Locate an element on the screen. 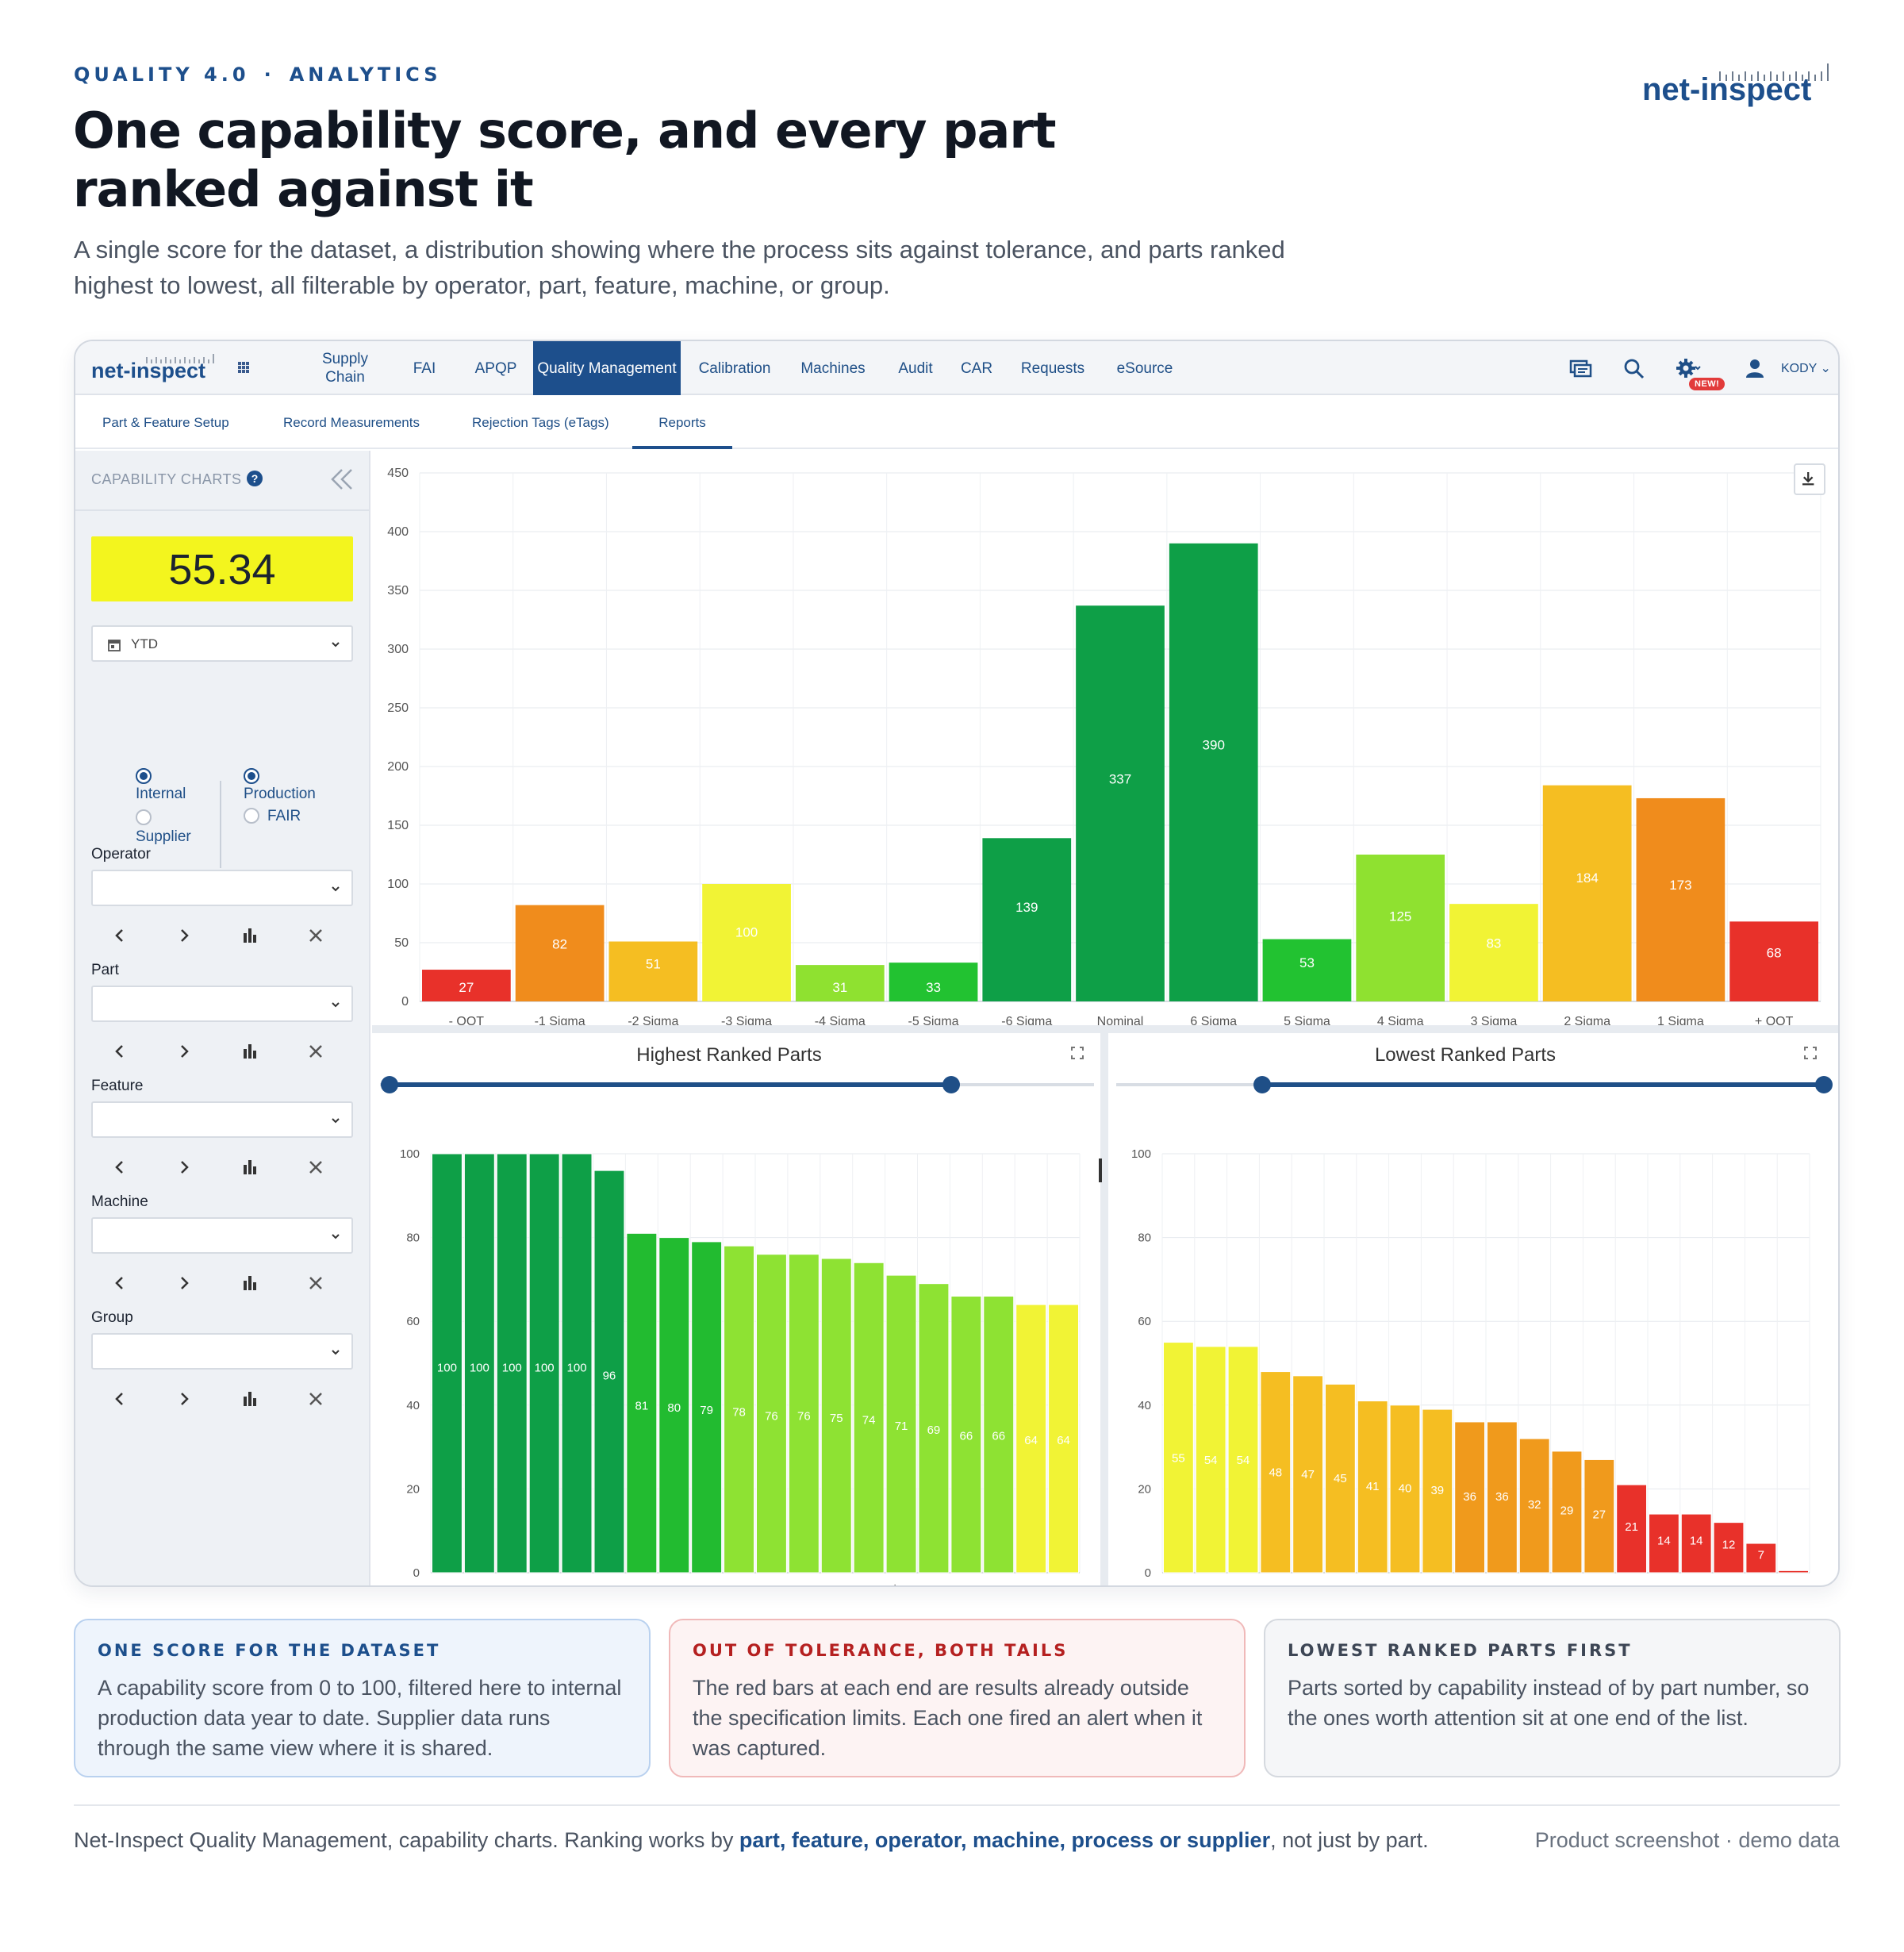  nav-quality-management: Quality Management is located at coordinates (607, 368).